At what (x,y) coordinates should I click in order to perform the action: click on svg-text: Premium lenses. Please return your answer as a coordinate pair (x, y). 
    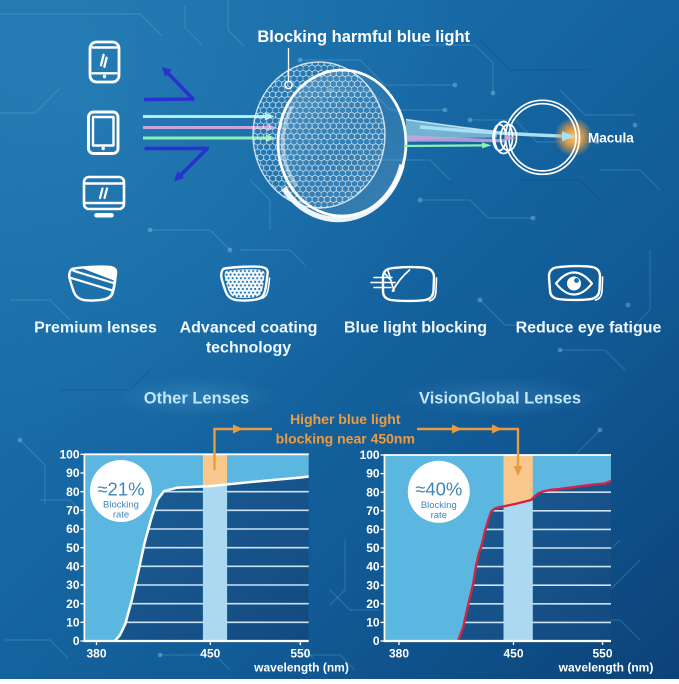
    Looking at the image, I should click on (95, 328).